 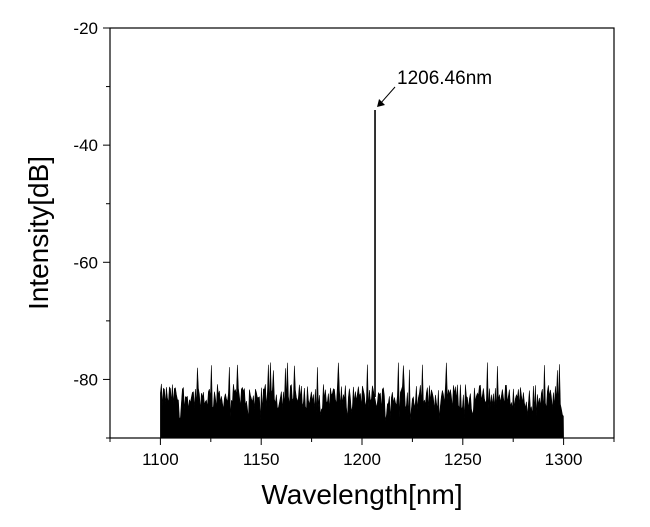 I want to click on y-tick-label: -80, so click(x=85, y=379).